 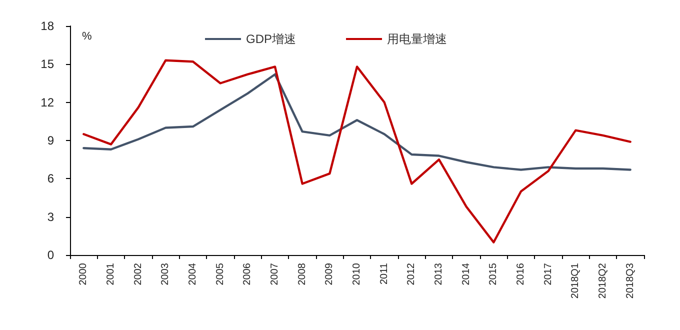 I want to click on x-tick-label: 2016, so click(x=521, y=274).